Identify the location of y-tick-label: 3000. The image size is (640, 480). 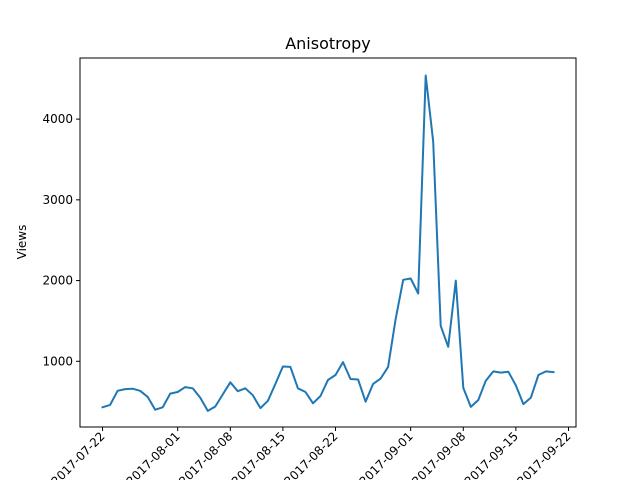
(57, 200).